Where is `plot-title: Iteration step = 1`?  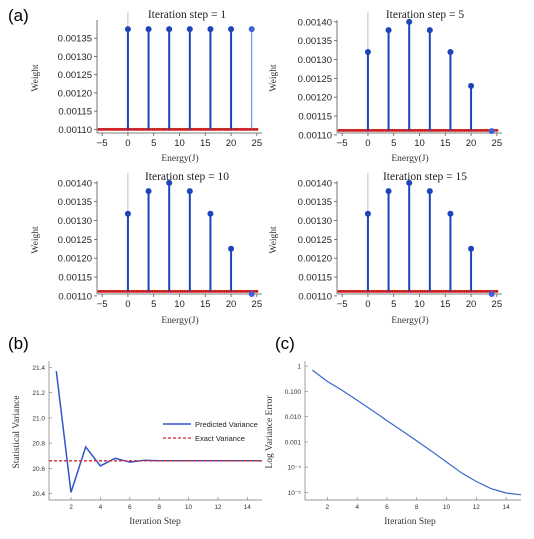
plot-title: Iteration step = 1 is located at coordinates (187, 15).